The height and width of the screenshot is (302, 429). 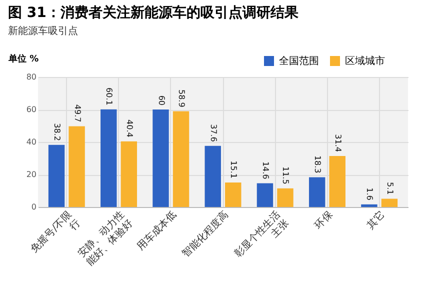 What do you see at coordinates (233, 169) in the screenshot?
I see `data-label: 15.1` at bounding box center [233, 169].